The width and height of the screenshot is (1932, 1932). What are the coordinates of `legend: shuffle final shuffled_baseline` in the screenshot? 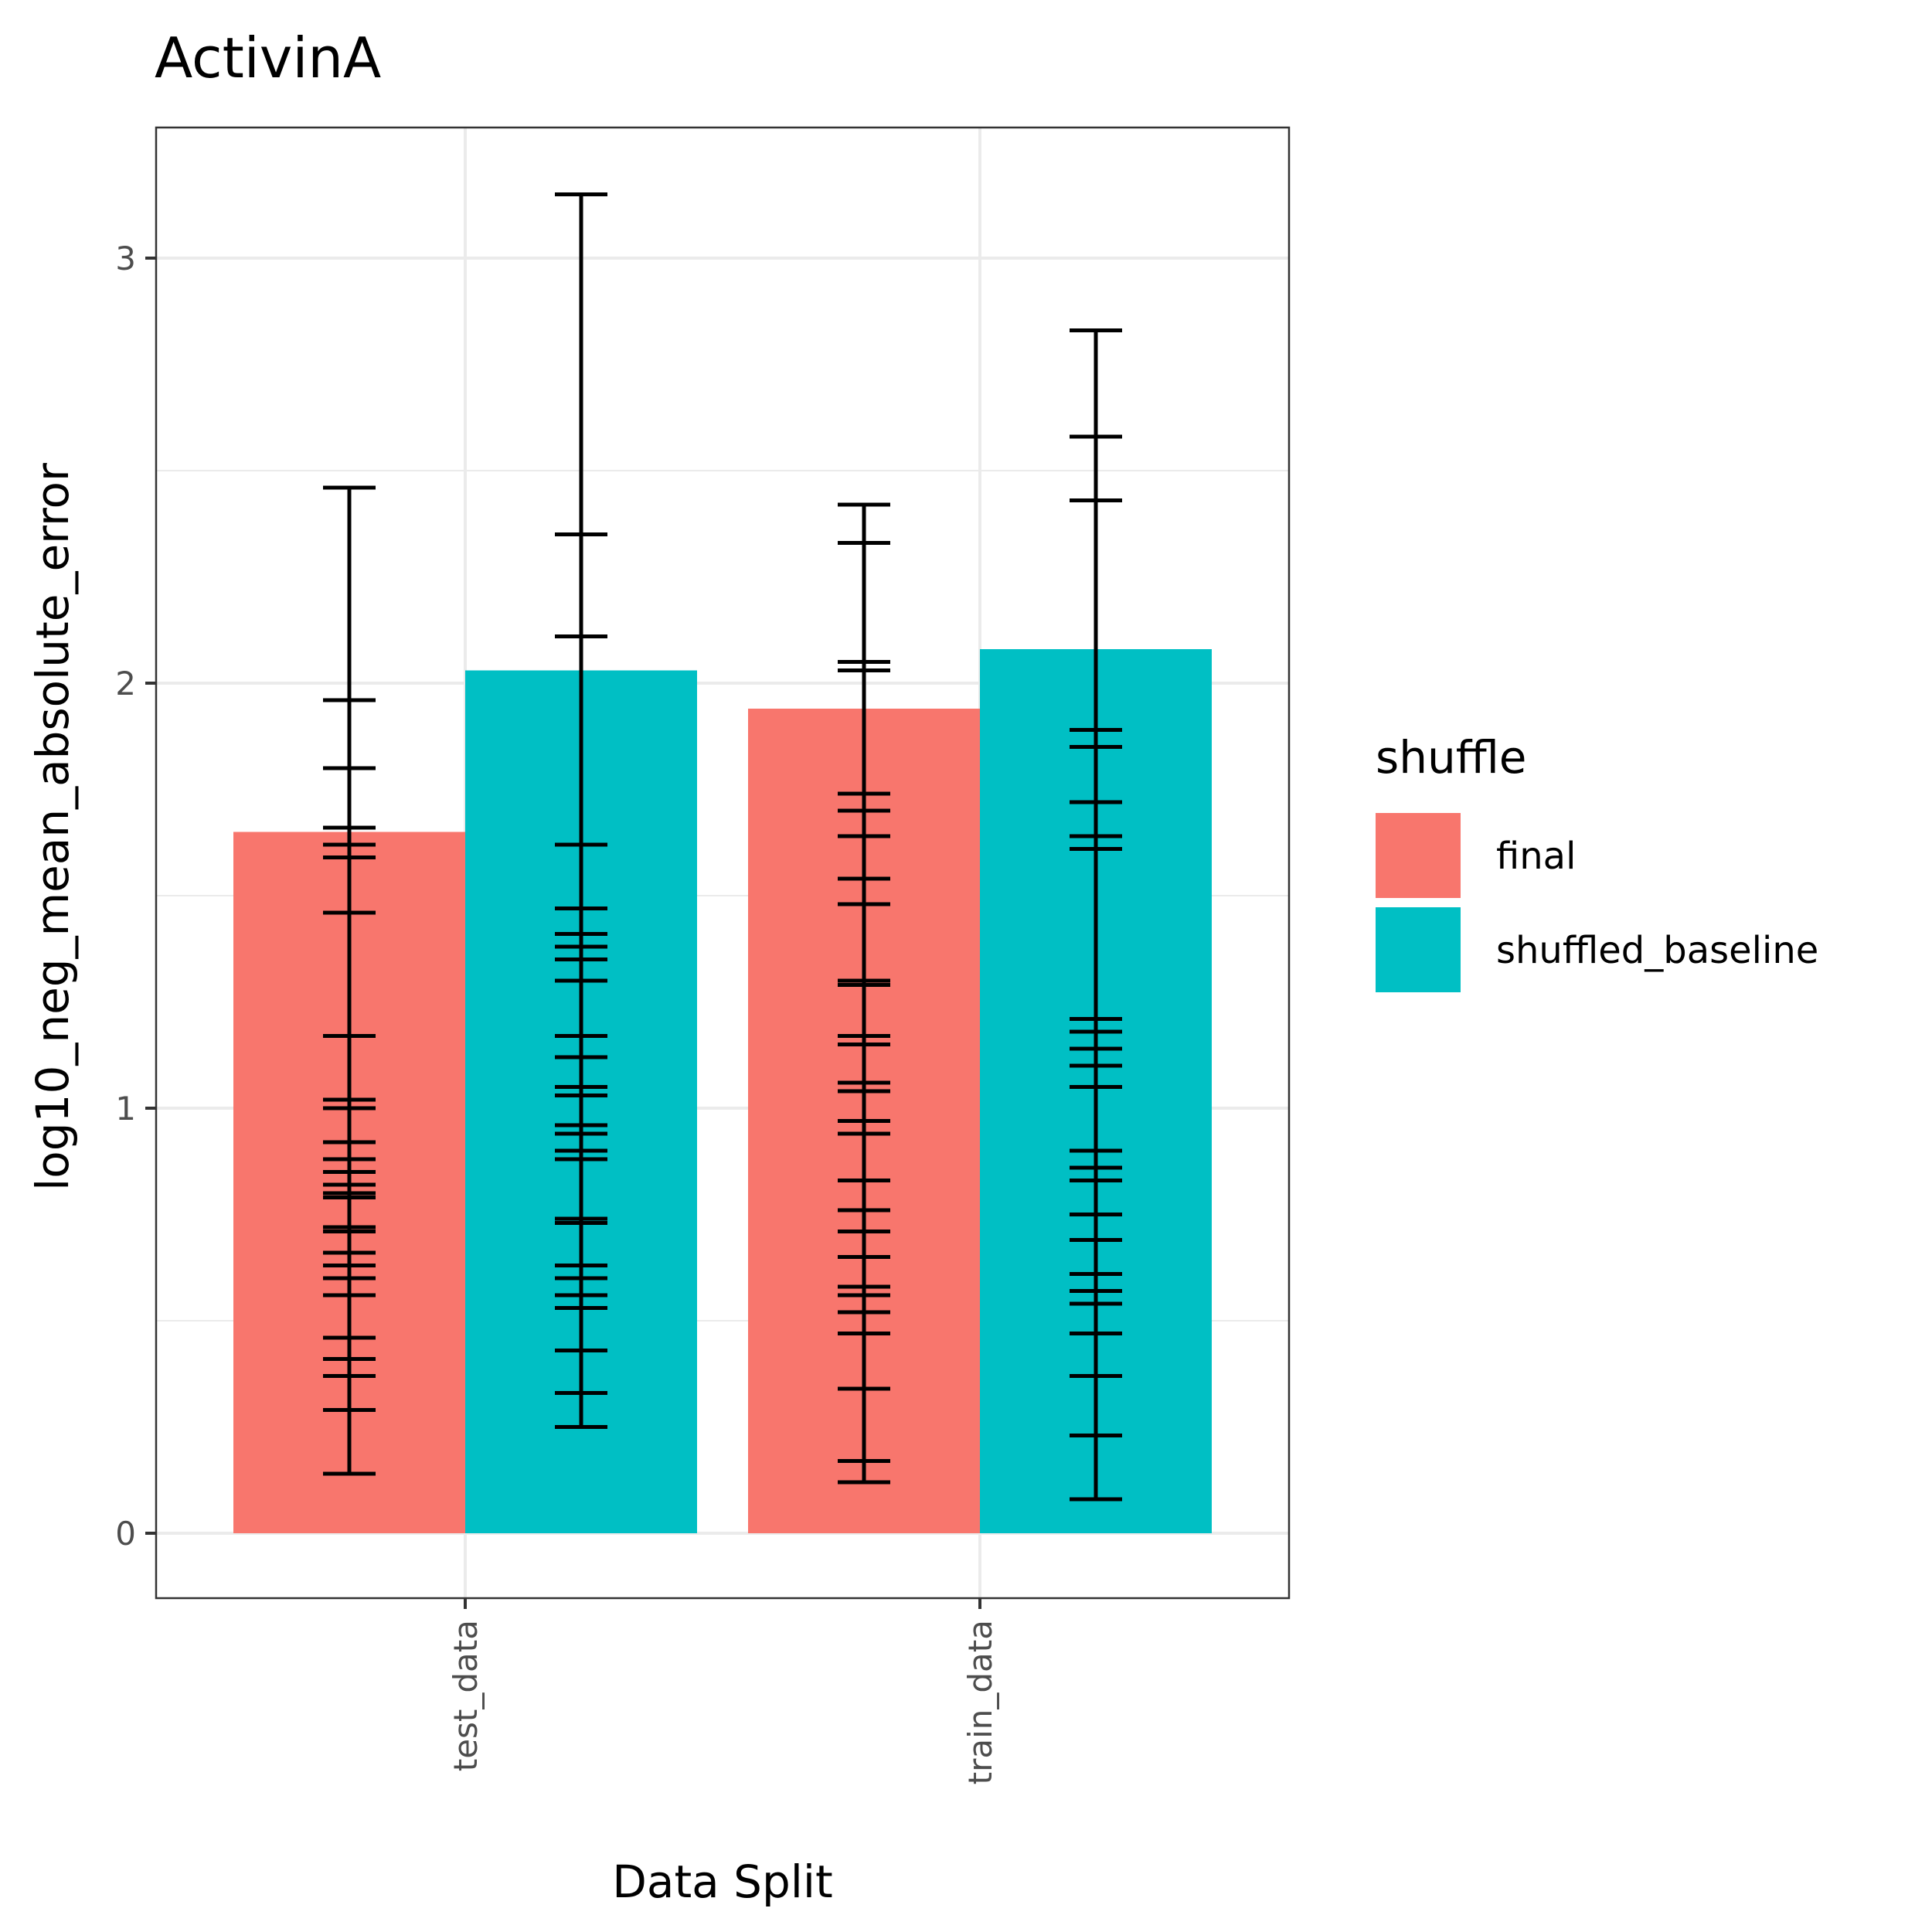 It's located at (1597, 862).